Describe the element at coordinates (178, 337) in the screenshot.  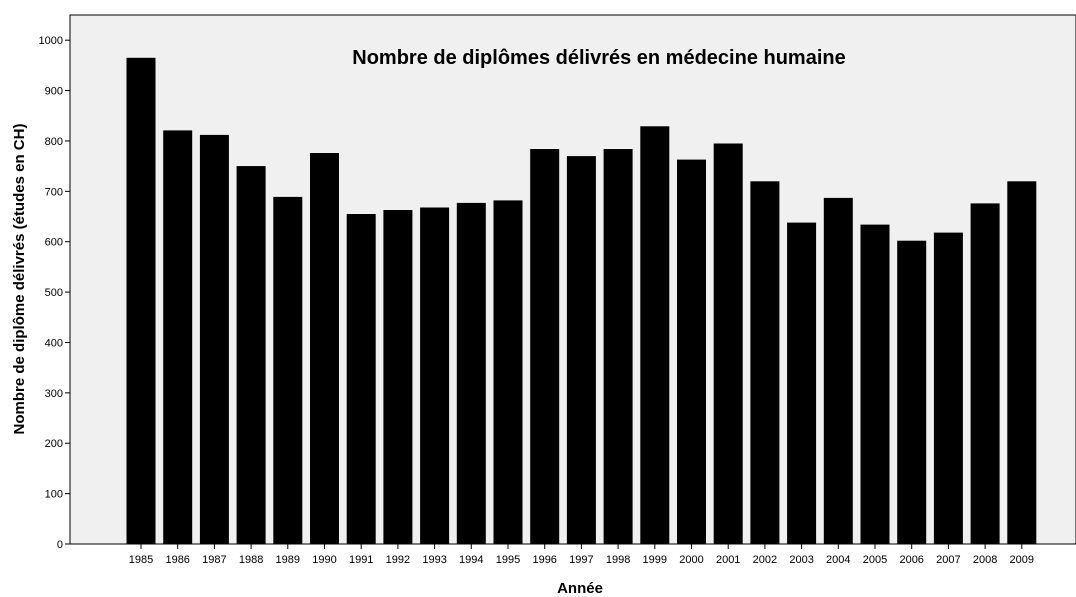
I see `bar-1986` at that location.